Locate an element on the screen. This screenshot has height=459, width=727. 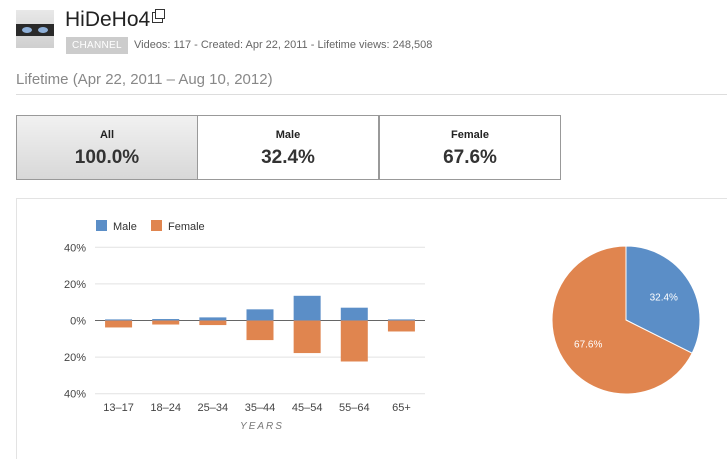
avatar-eye-left is located at coordinates (27, 30).